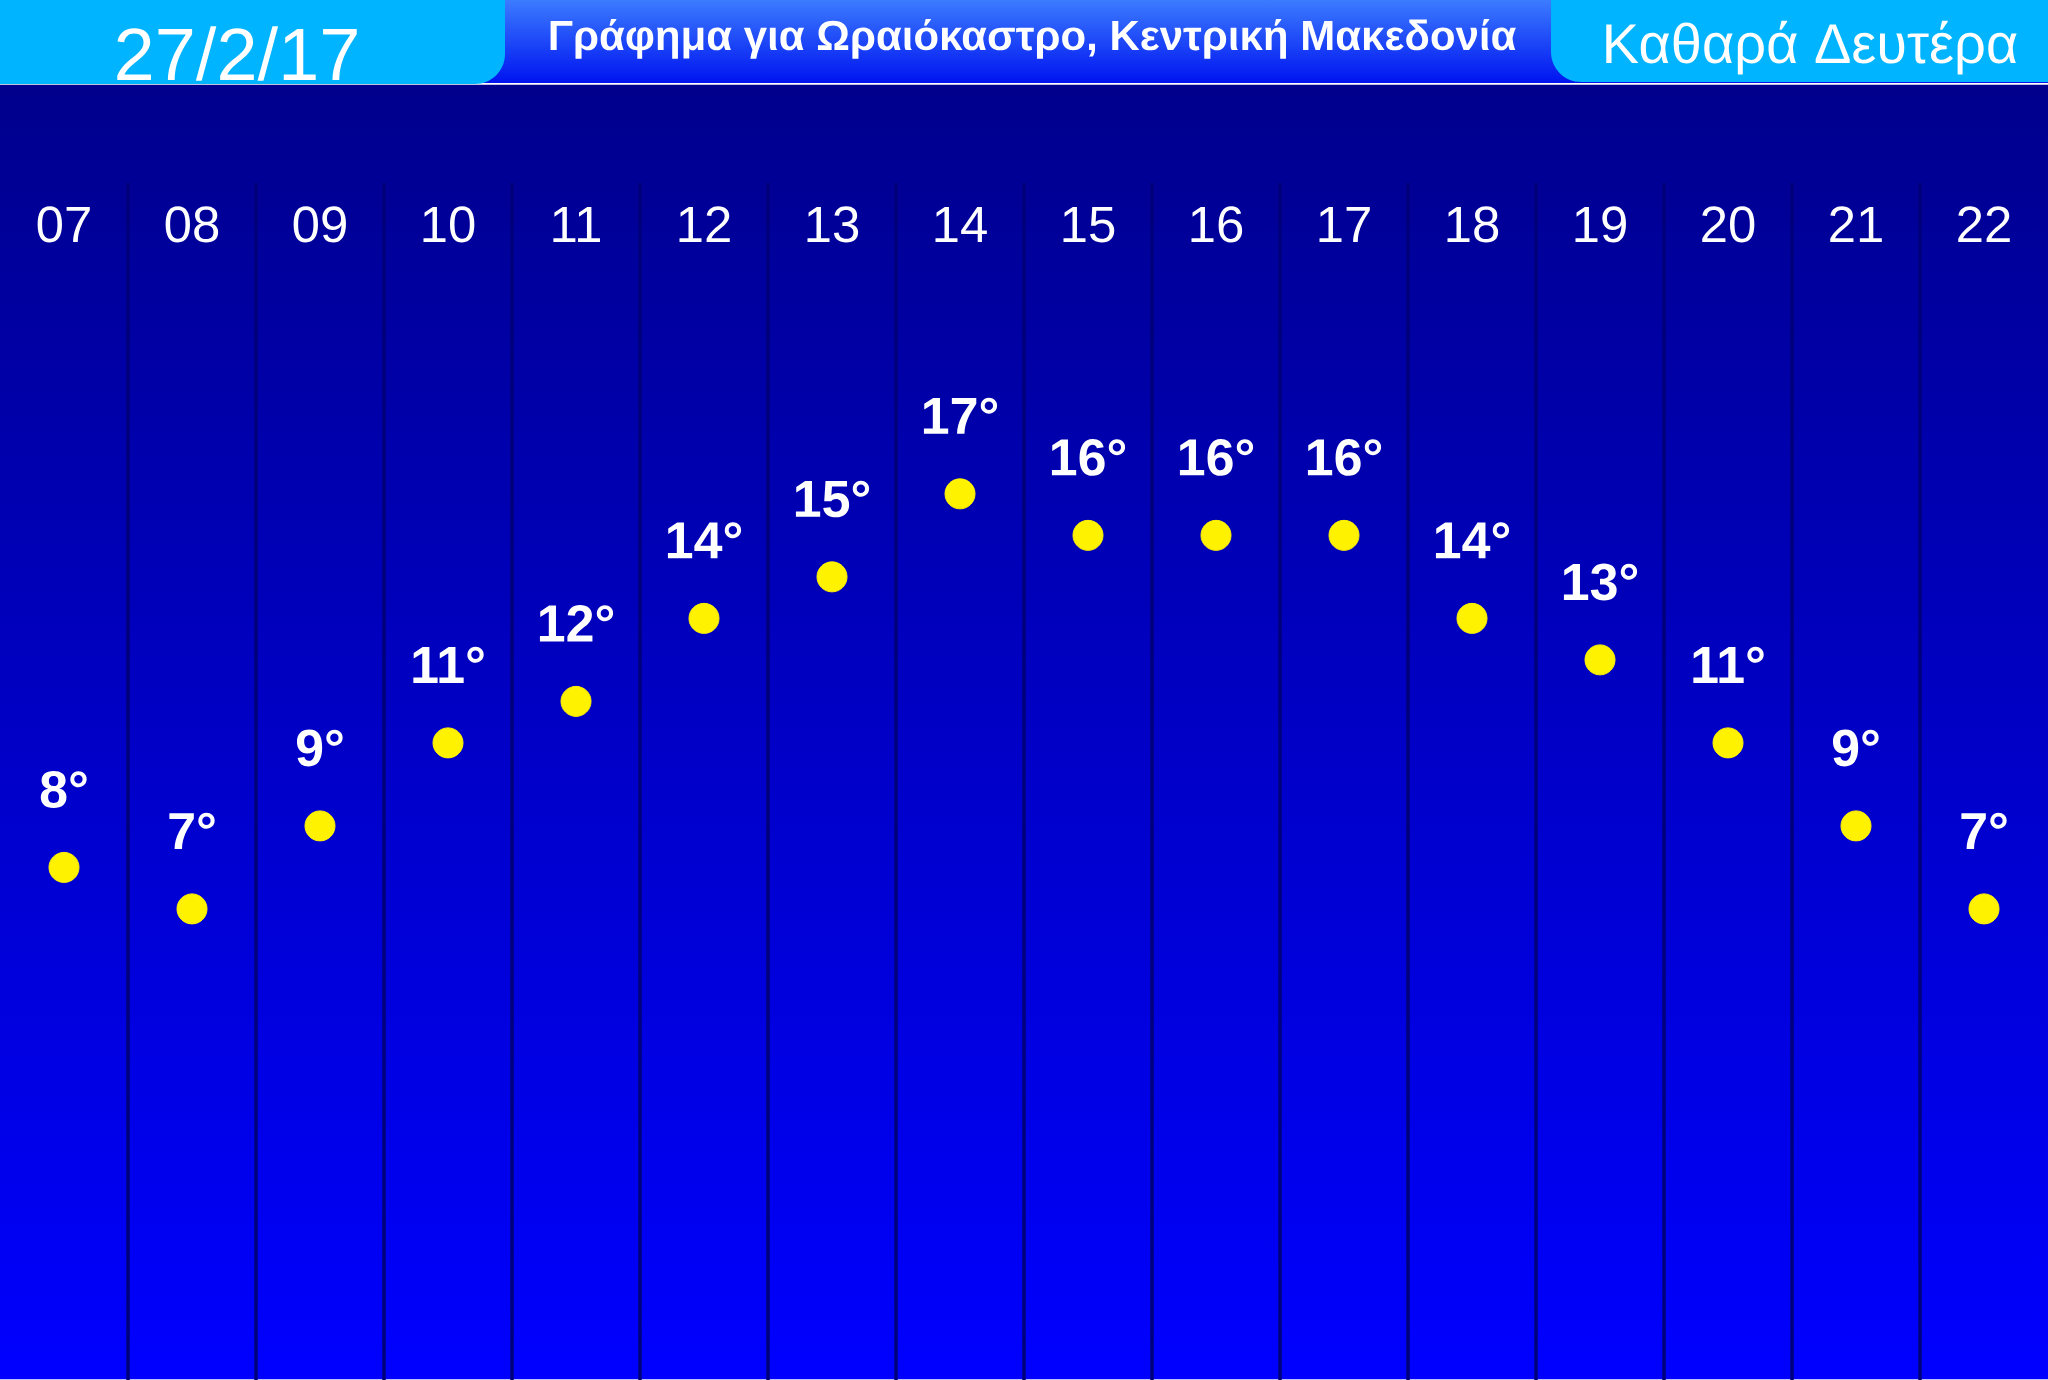 The image size is (2048, 1380). Describe the element at coordinates (1856, 224) in the screenshot. I see `x-tick-label: 21` at that location.